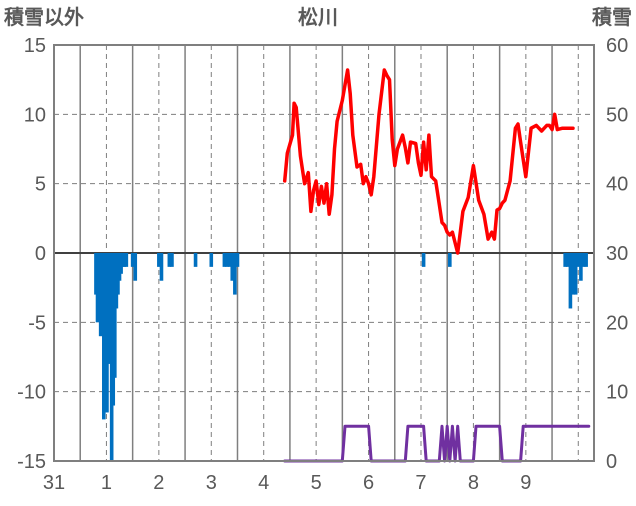  Describe the element at coordinates (40, 185) in the screenshot. I see `left-tick-label: 5` at that location.